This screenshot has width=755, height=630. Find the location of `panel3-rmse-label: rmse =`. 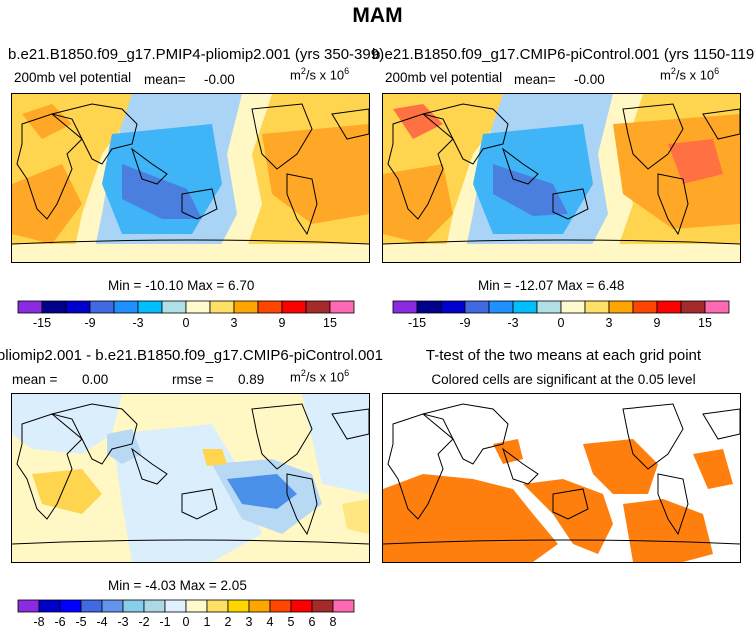

panel3-rmse-label: rmse = is located at coordinates (193, 379).